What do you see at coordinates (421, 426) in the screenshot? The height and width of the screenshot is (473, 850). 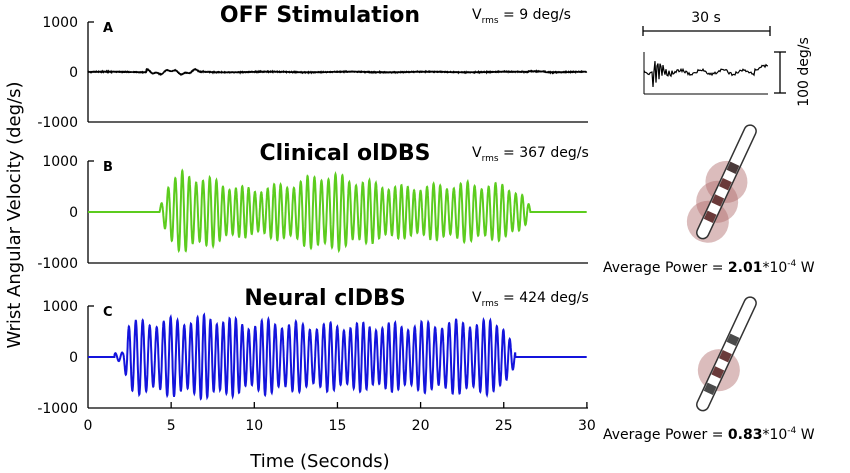 I see `x-tick-label: 20` at bounding box center [421, 426].